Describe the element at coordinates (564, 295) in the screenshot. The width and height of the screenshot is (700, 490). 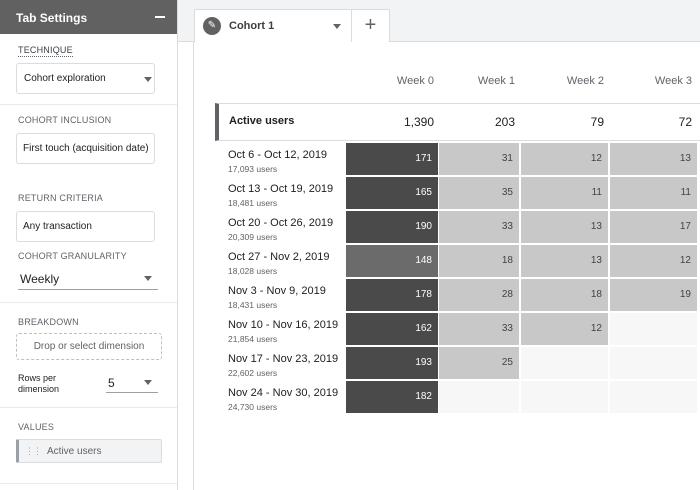
I see `cohort-cell-week-2: 18` at that location.